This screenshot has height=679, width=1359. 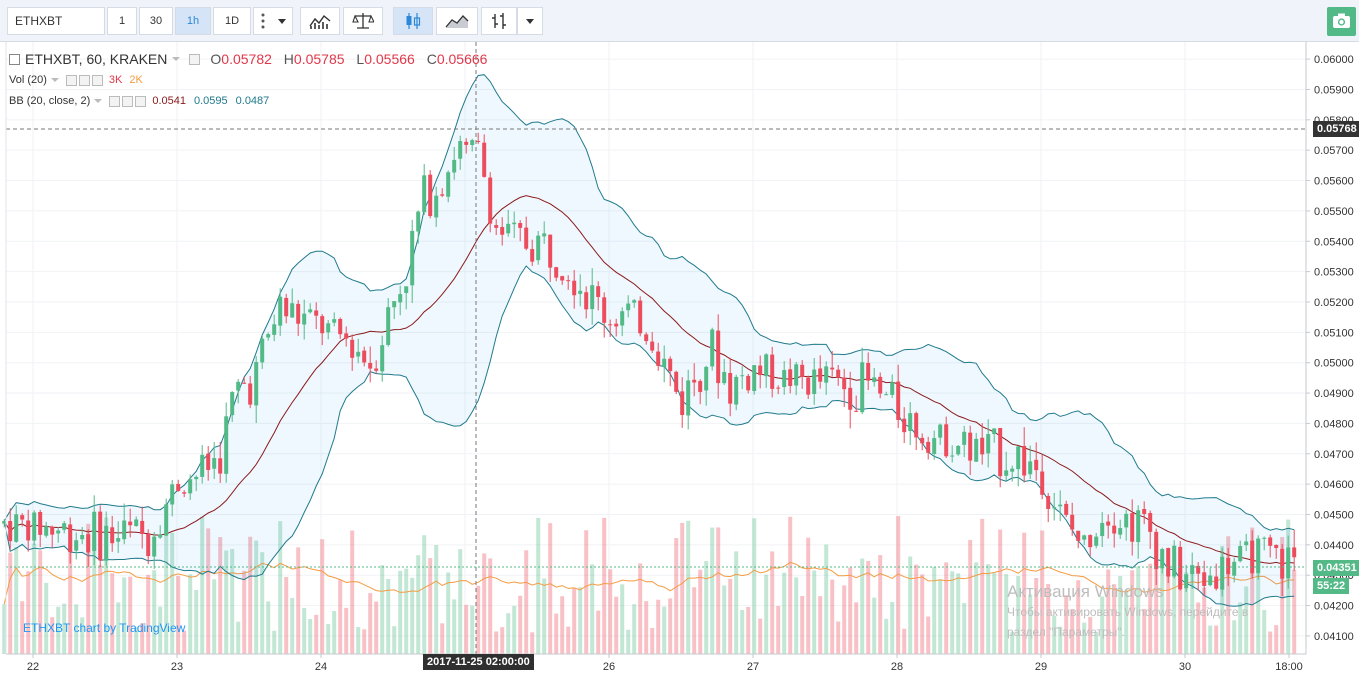 What do you see at coordinates (195, 59) in the screenshot?
I see `series-settings-icon` at bounding box center [195, 59].